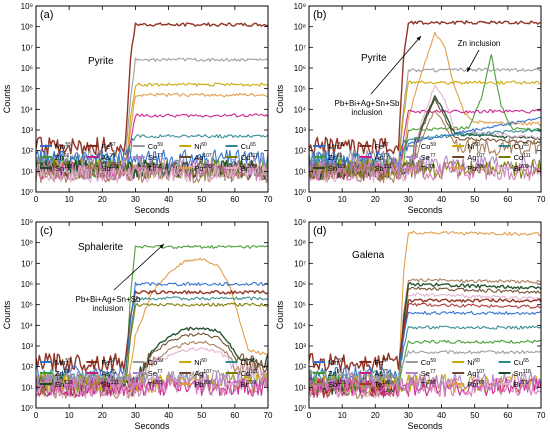 This screenshot has height=439, width=550. Describe the element at coordinates (300, 27) in the screenshot. I see `y-tick-label: 10⁸` at that location.